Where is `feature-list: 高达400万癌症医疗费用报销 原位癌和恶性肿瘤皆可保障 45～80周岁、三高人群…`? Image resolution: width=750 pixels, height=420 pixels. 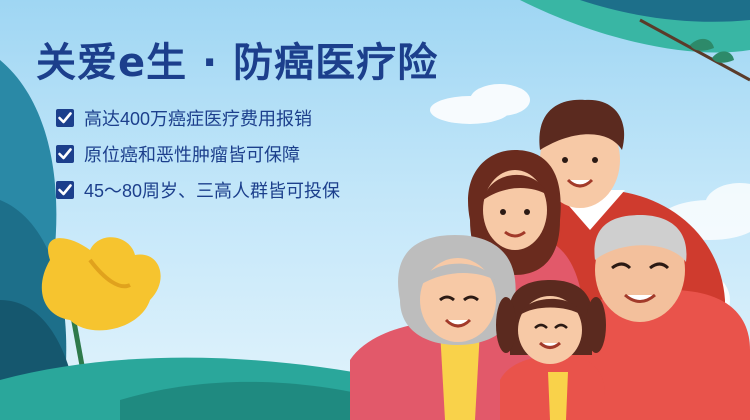 feature-list: 高达400万癌症医疗费用报销 原位癌和恶性肿瘤皆可保障 45～80周岁、三高人群… is located at coordinates (198, 154).